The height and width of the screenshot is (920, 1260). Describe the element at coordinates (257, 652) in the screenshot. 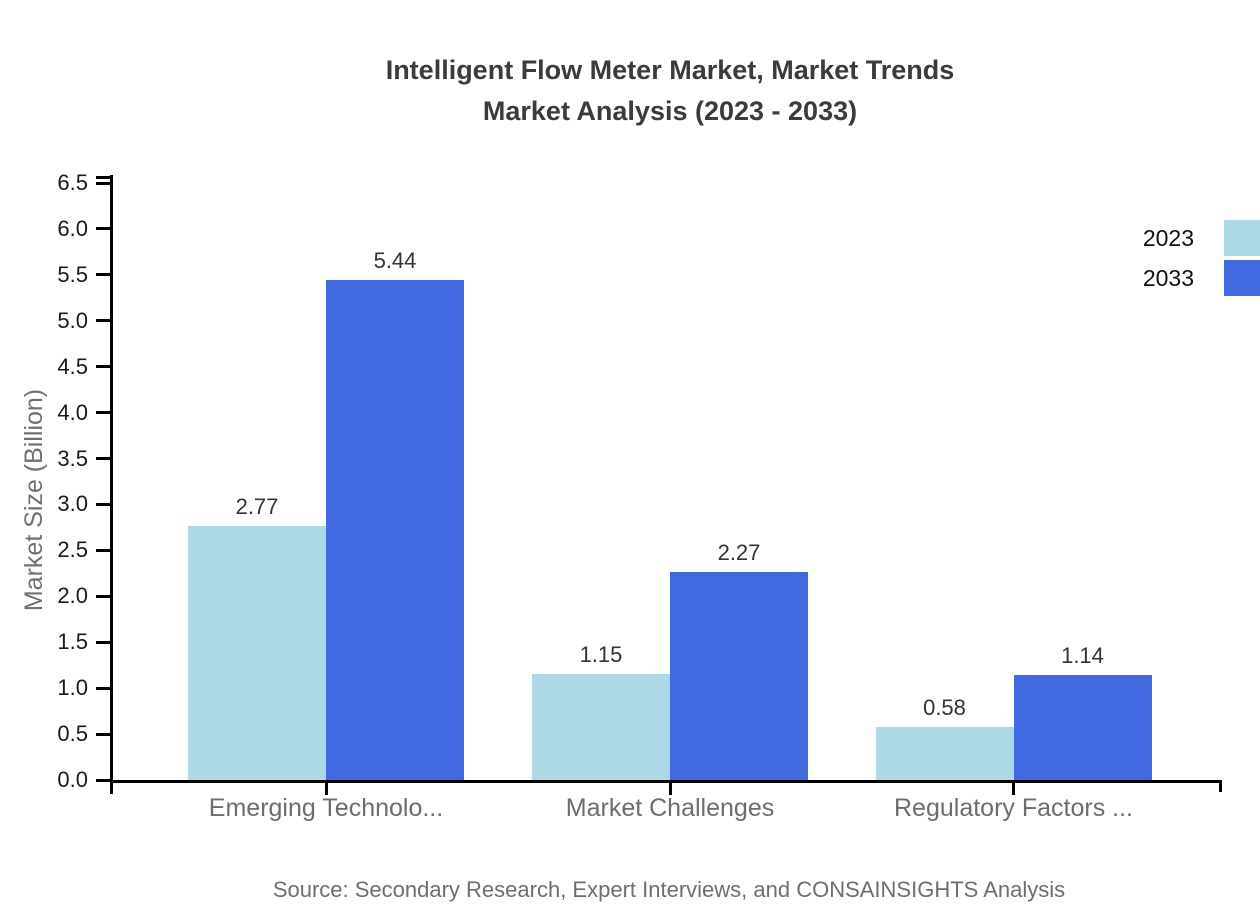

I see `bar-2023-group1` at that location.